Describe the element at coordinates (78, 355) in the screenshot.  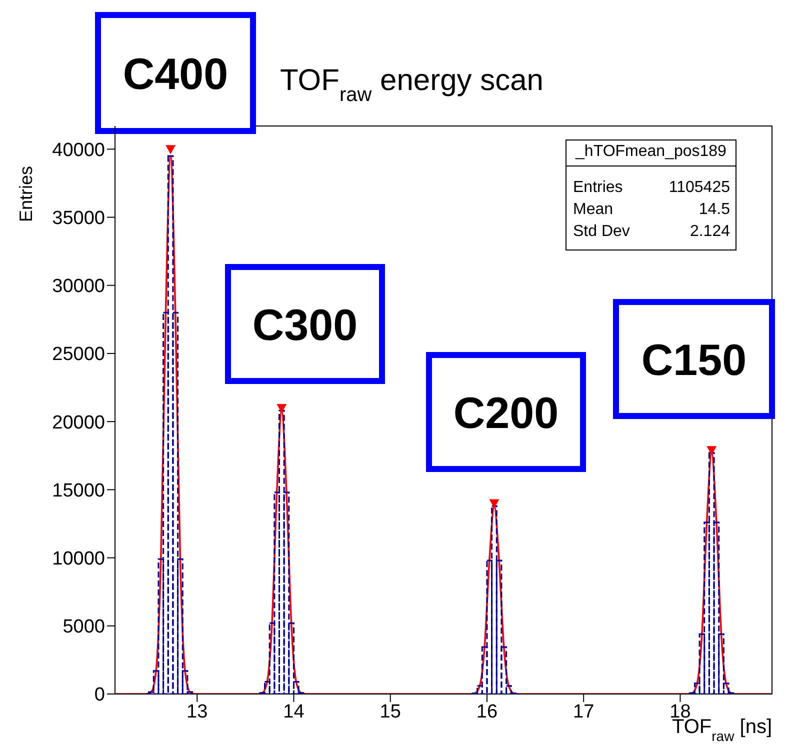
I see `y-tick-label: 25000` at that location.